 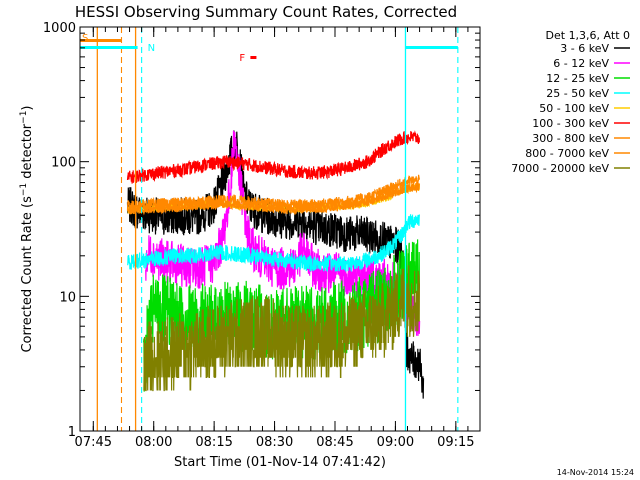 What do you see at coordinates (588, 35) in the screenshot?
I see `legend-header: Det 1,3,6, Att 0` at bounding box center [588, 35].